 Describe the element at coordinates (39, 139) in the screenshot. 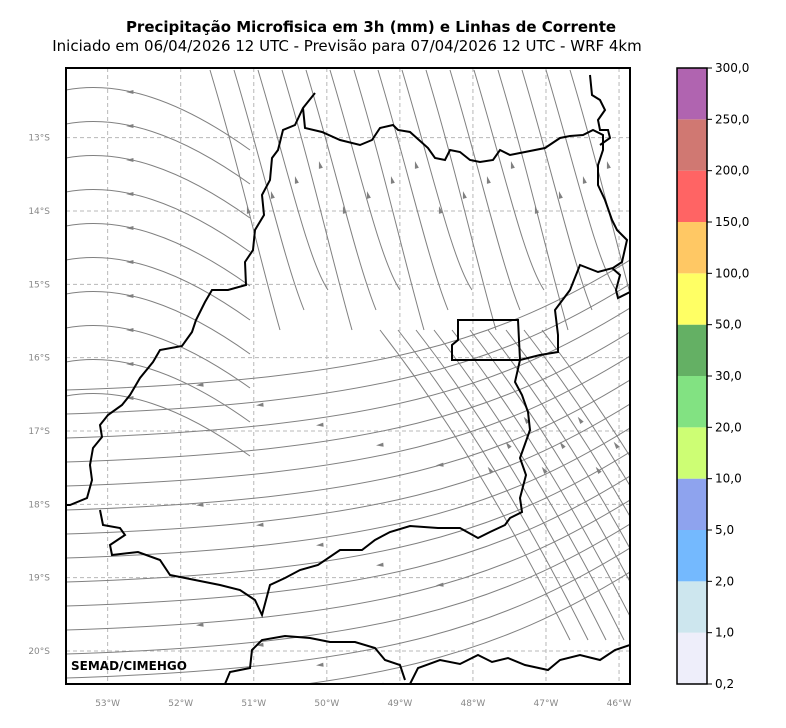

I see `lat-tick-label: 13°S` at that location.